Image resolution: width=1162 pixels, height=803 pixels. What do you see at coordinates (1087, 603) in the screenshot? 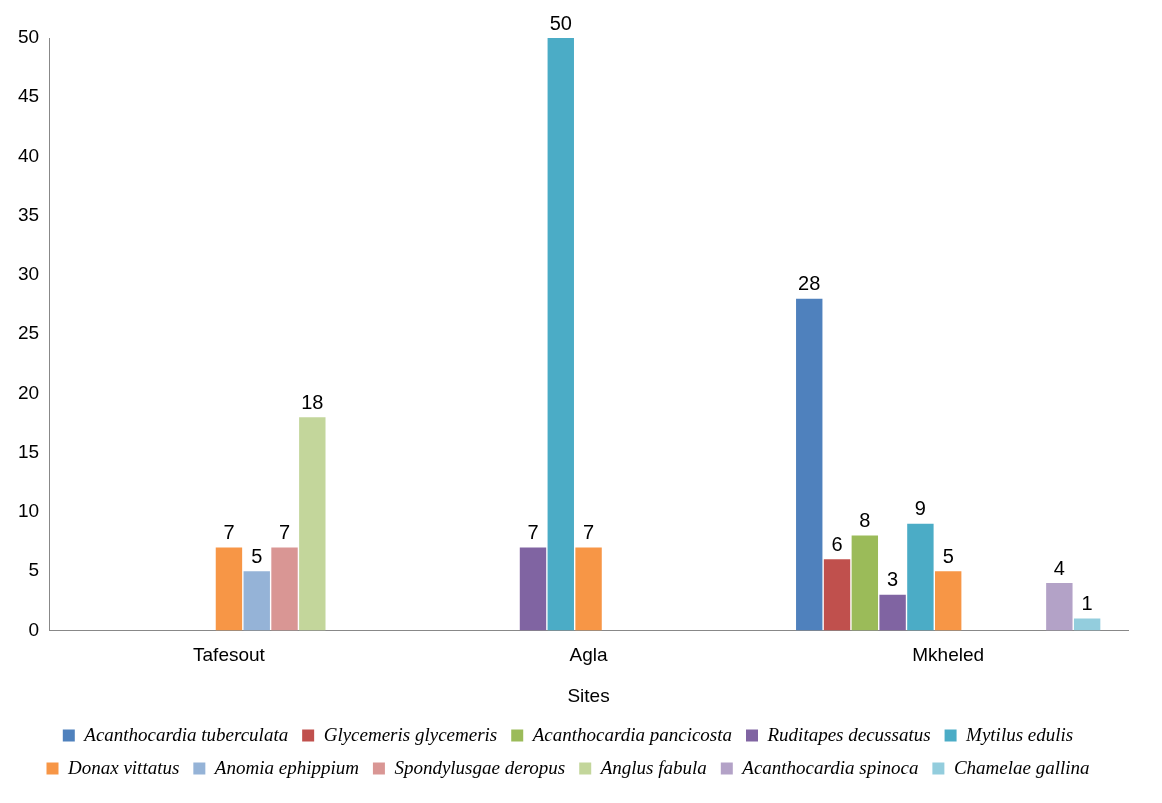
I see `data-label: 1` at bounding box center [1087, 603].